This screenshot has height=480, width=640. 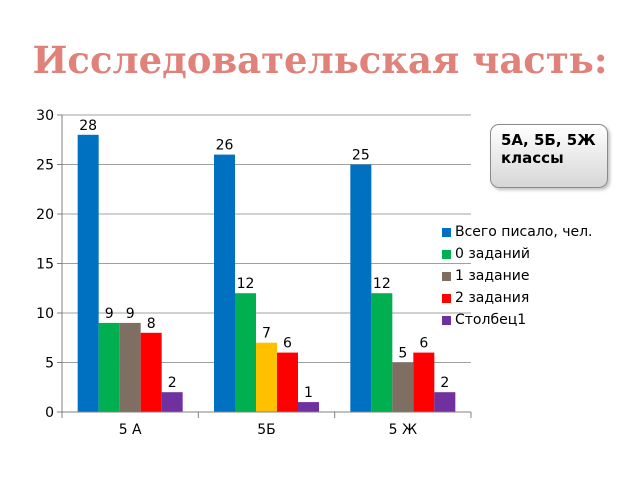 I want to click on y-tick-label: 20, so click(x=45, y=215).